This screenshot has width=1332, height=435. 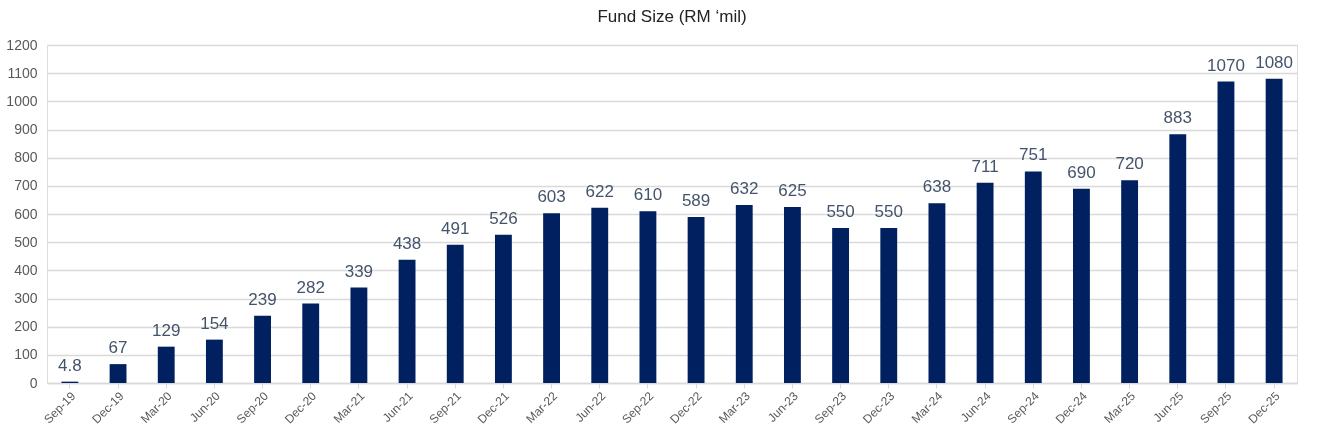 What do you see at coordinates (985, 166) in the screenshot?
I see `data-label: 711` at bounding box center [985, 166].